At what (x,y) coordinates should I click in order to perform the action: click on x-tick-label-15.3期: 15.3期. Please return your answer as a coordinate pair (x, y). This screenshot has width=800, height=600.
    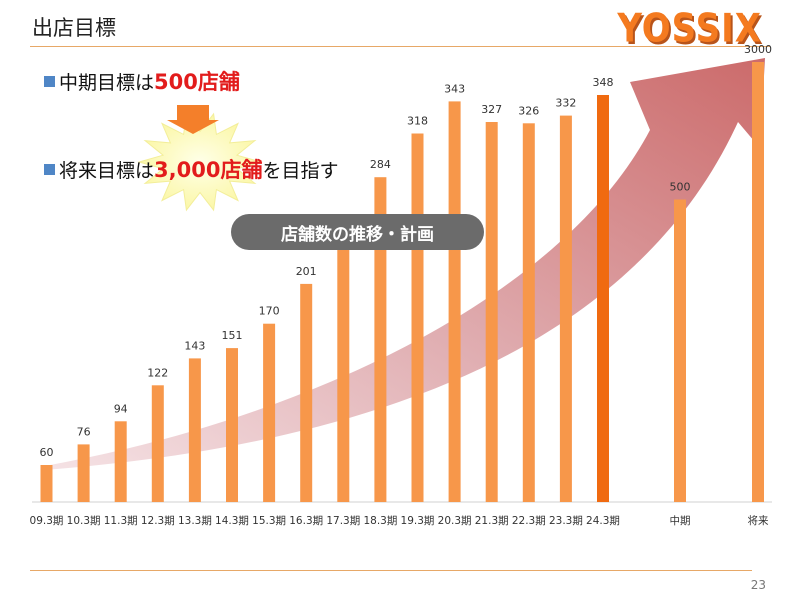
    Looking at the image, I should click on (269, 521).